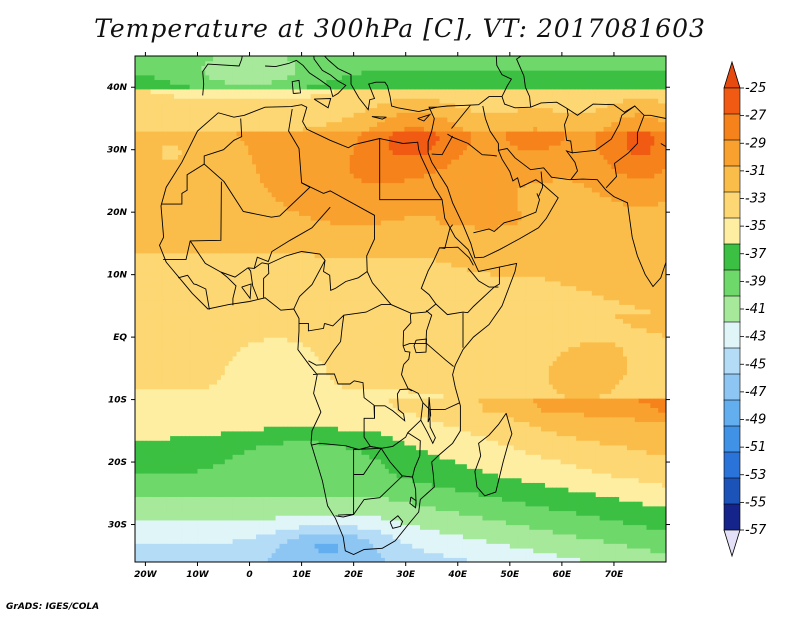  Describe the element at coordinates (194, 292) in the screenshot. I see `guinea-liberia-border` at that location.